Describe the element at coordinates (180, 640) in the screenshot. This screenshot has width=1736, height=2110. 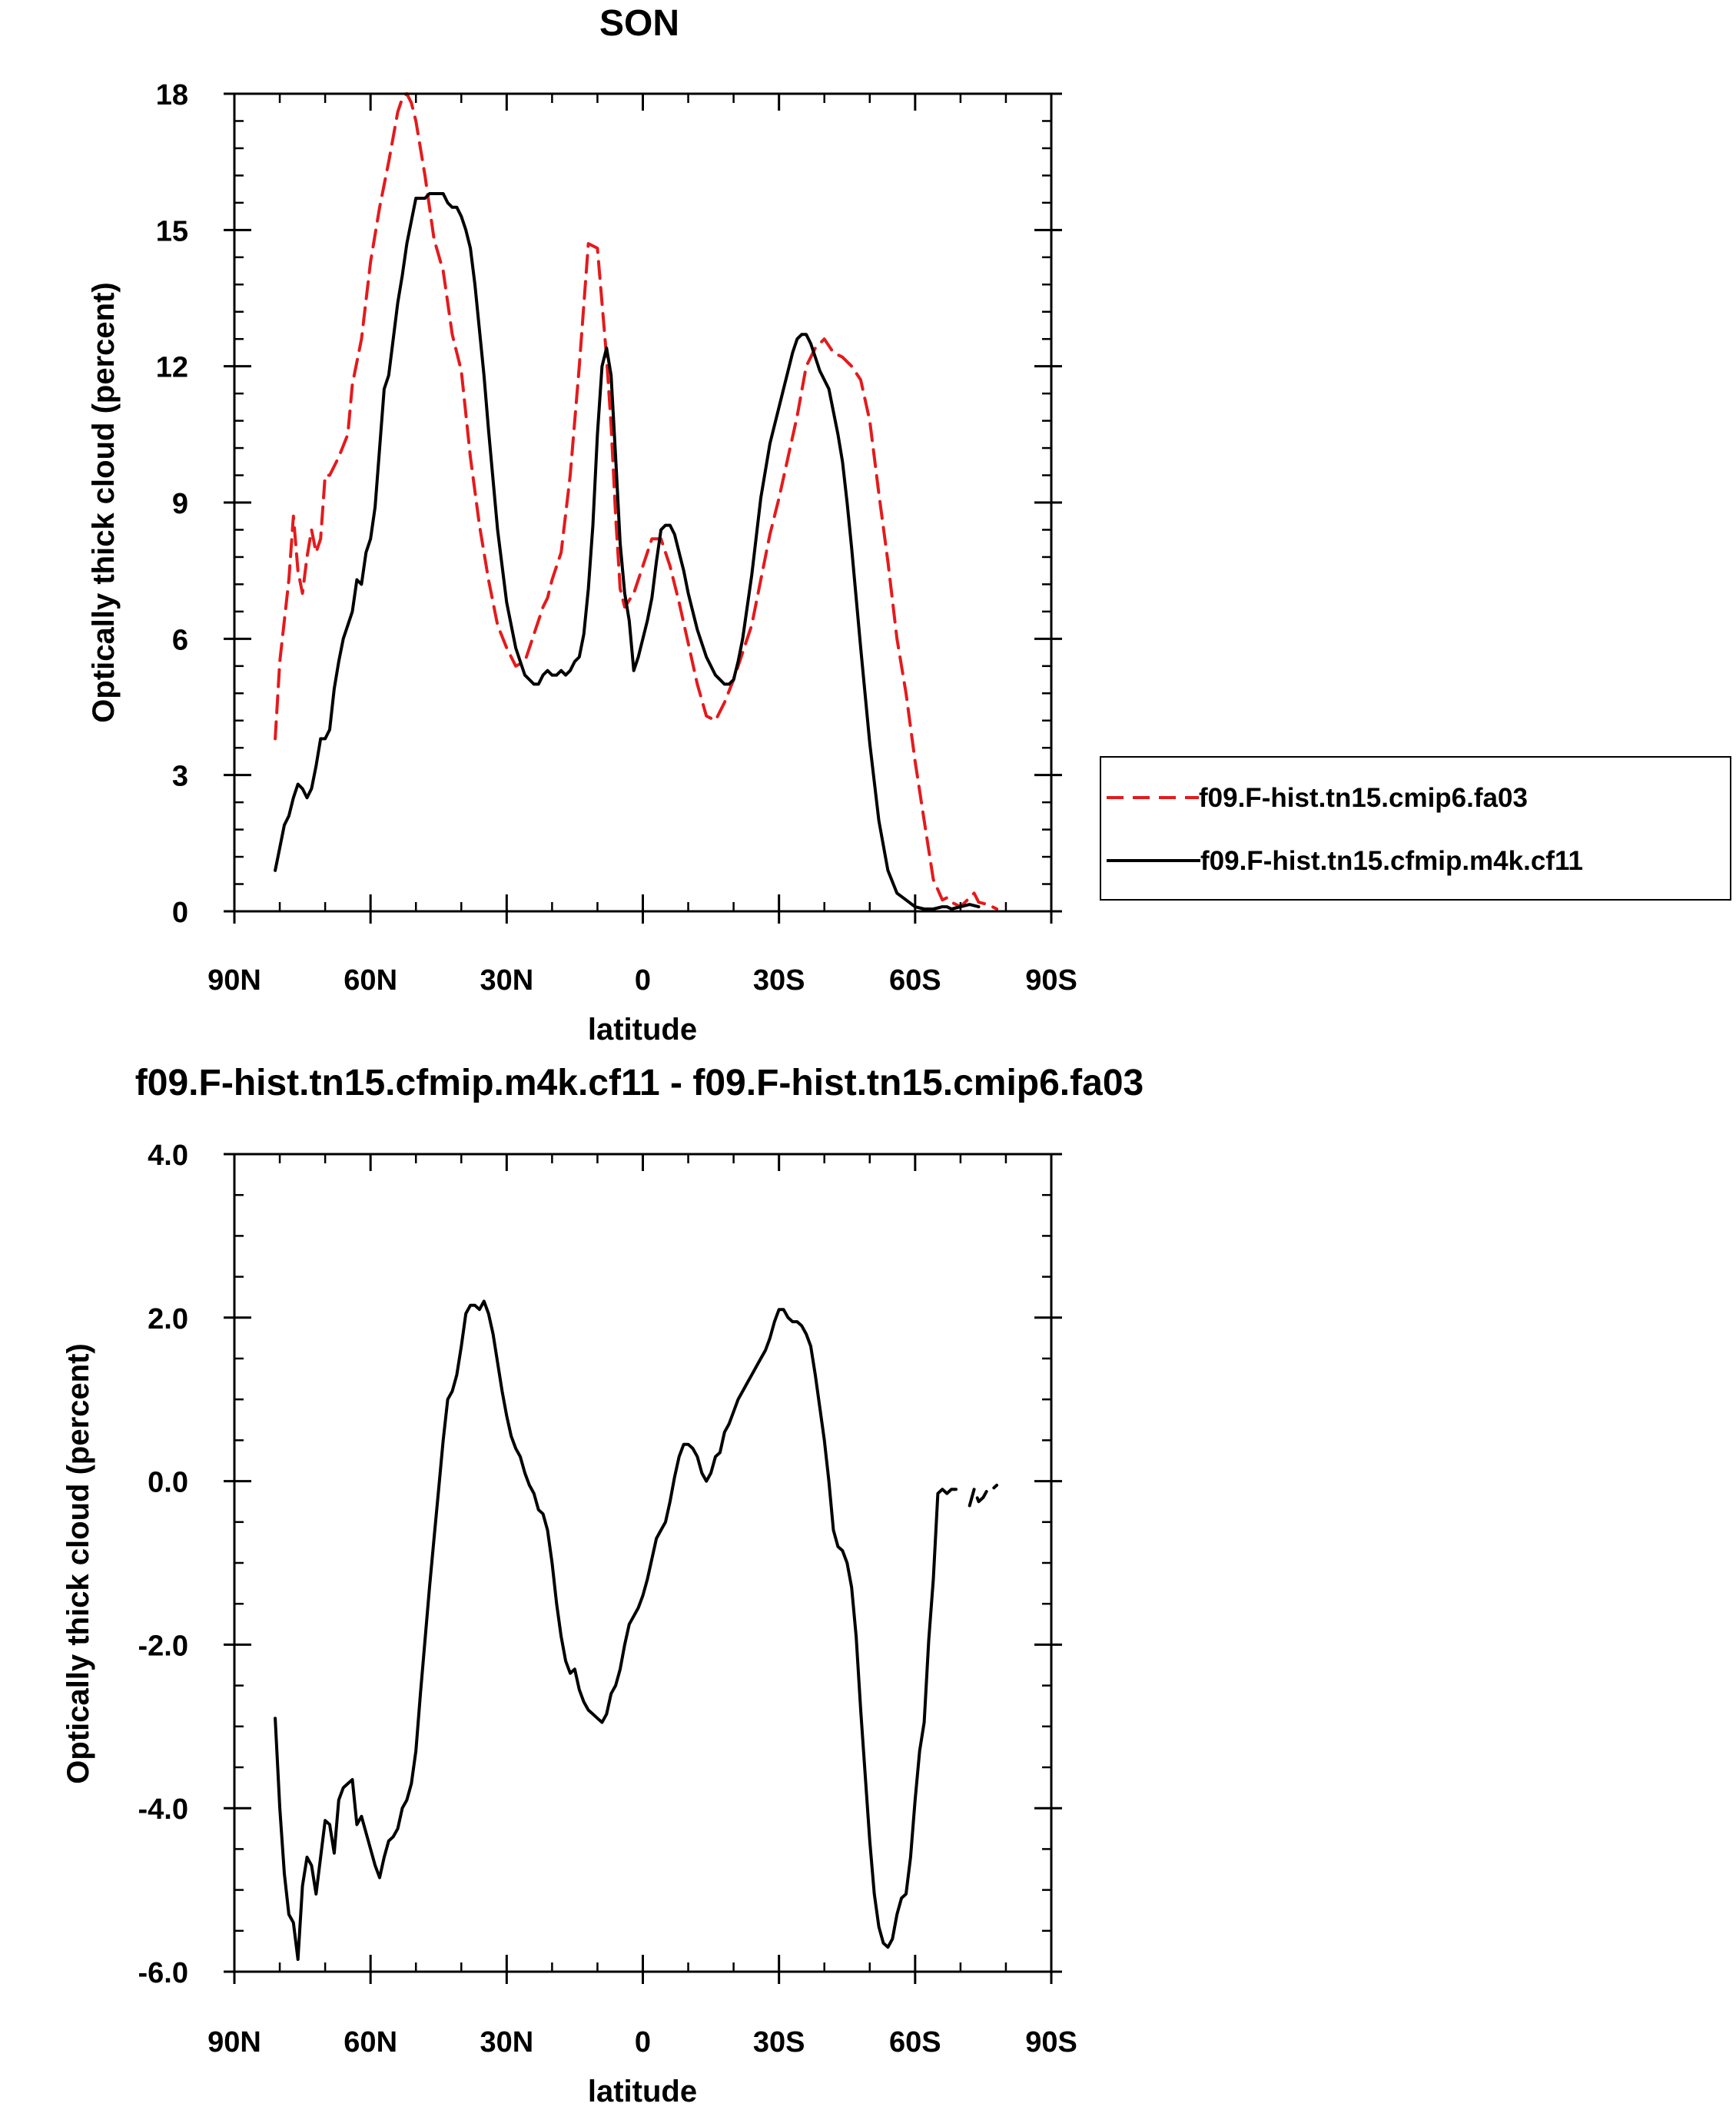
I see `y-tick-label: 6` at that location.